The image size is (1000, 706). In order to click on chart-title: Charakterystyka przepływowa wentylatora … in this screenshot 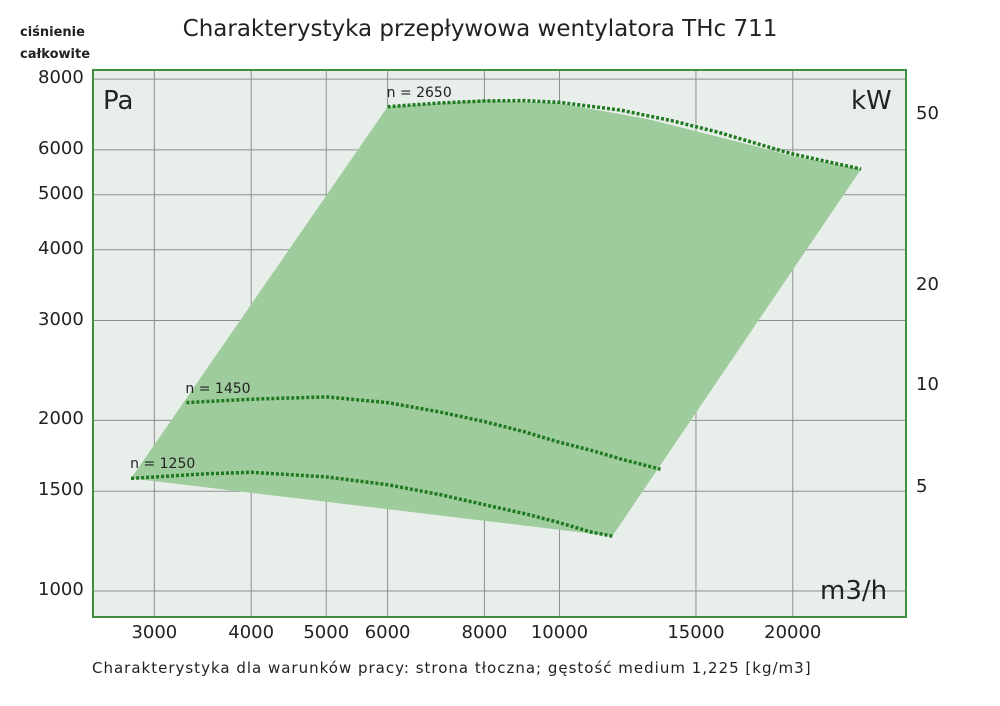, I will do `click(480, 29)`.